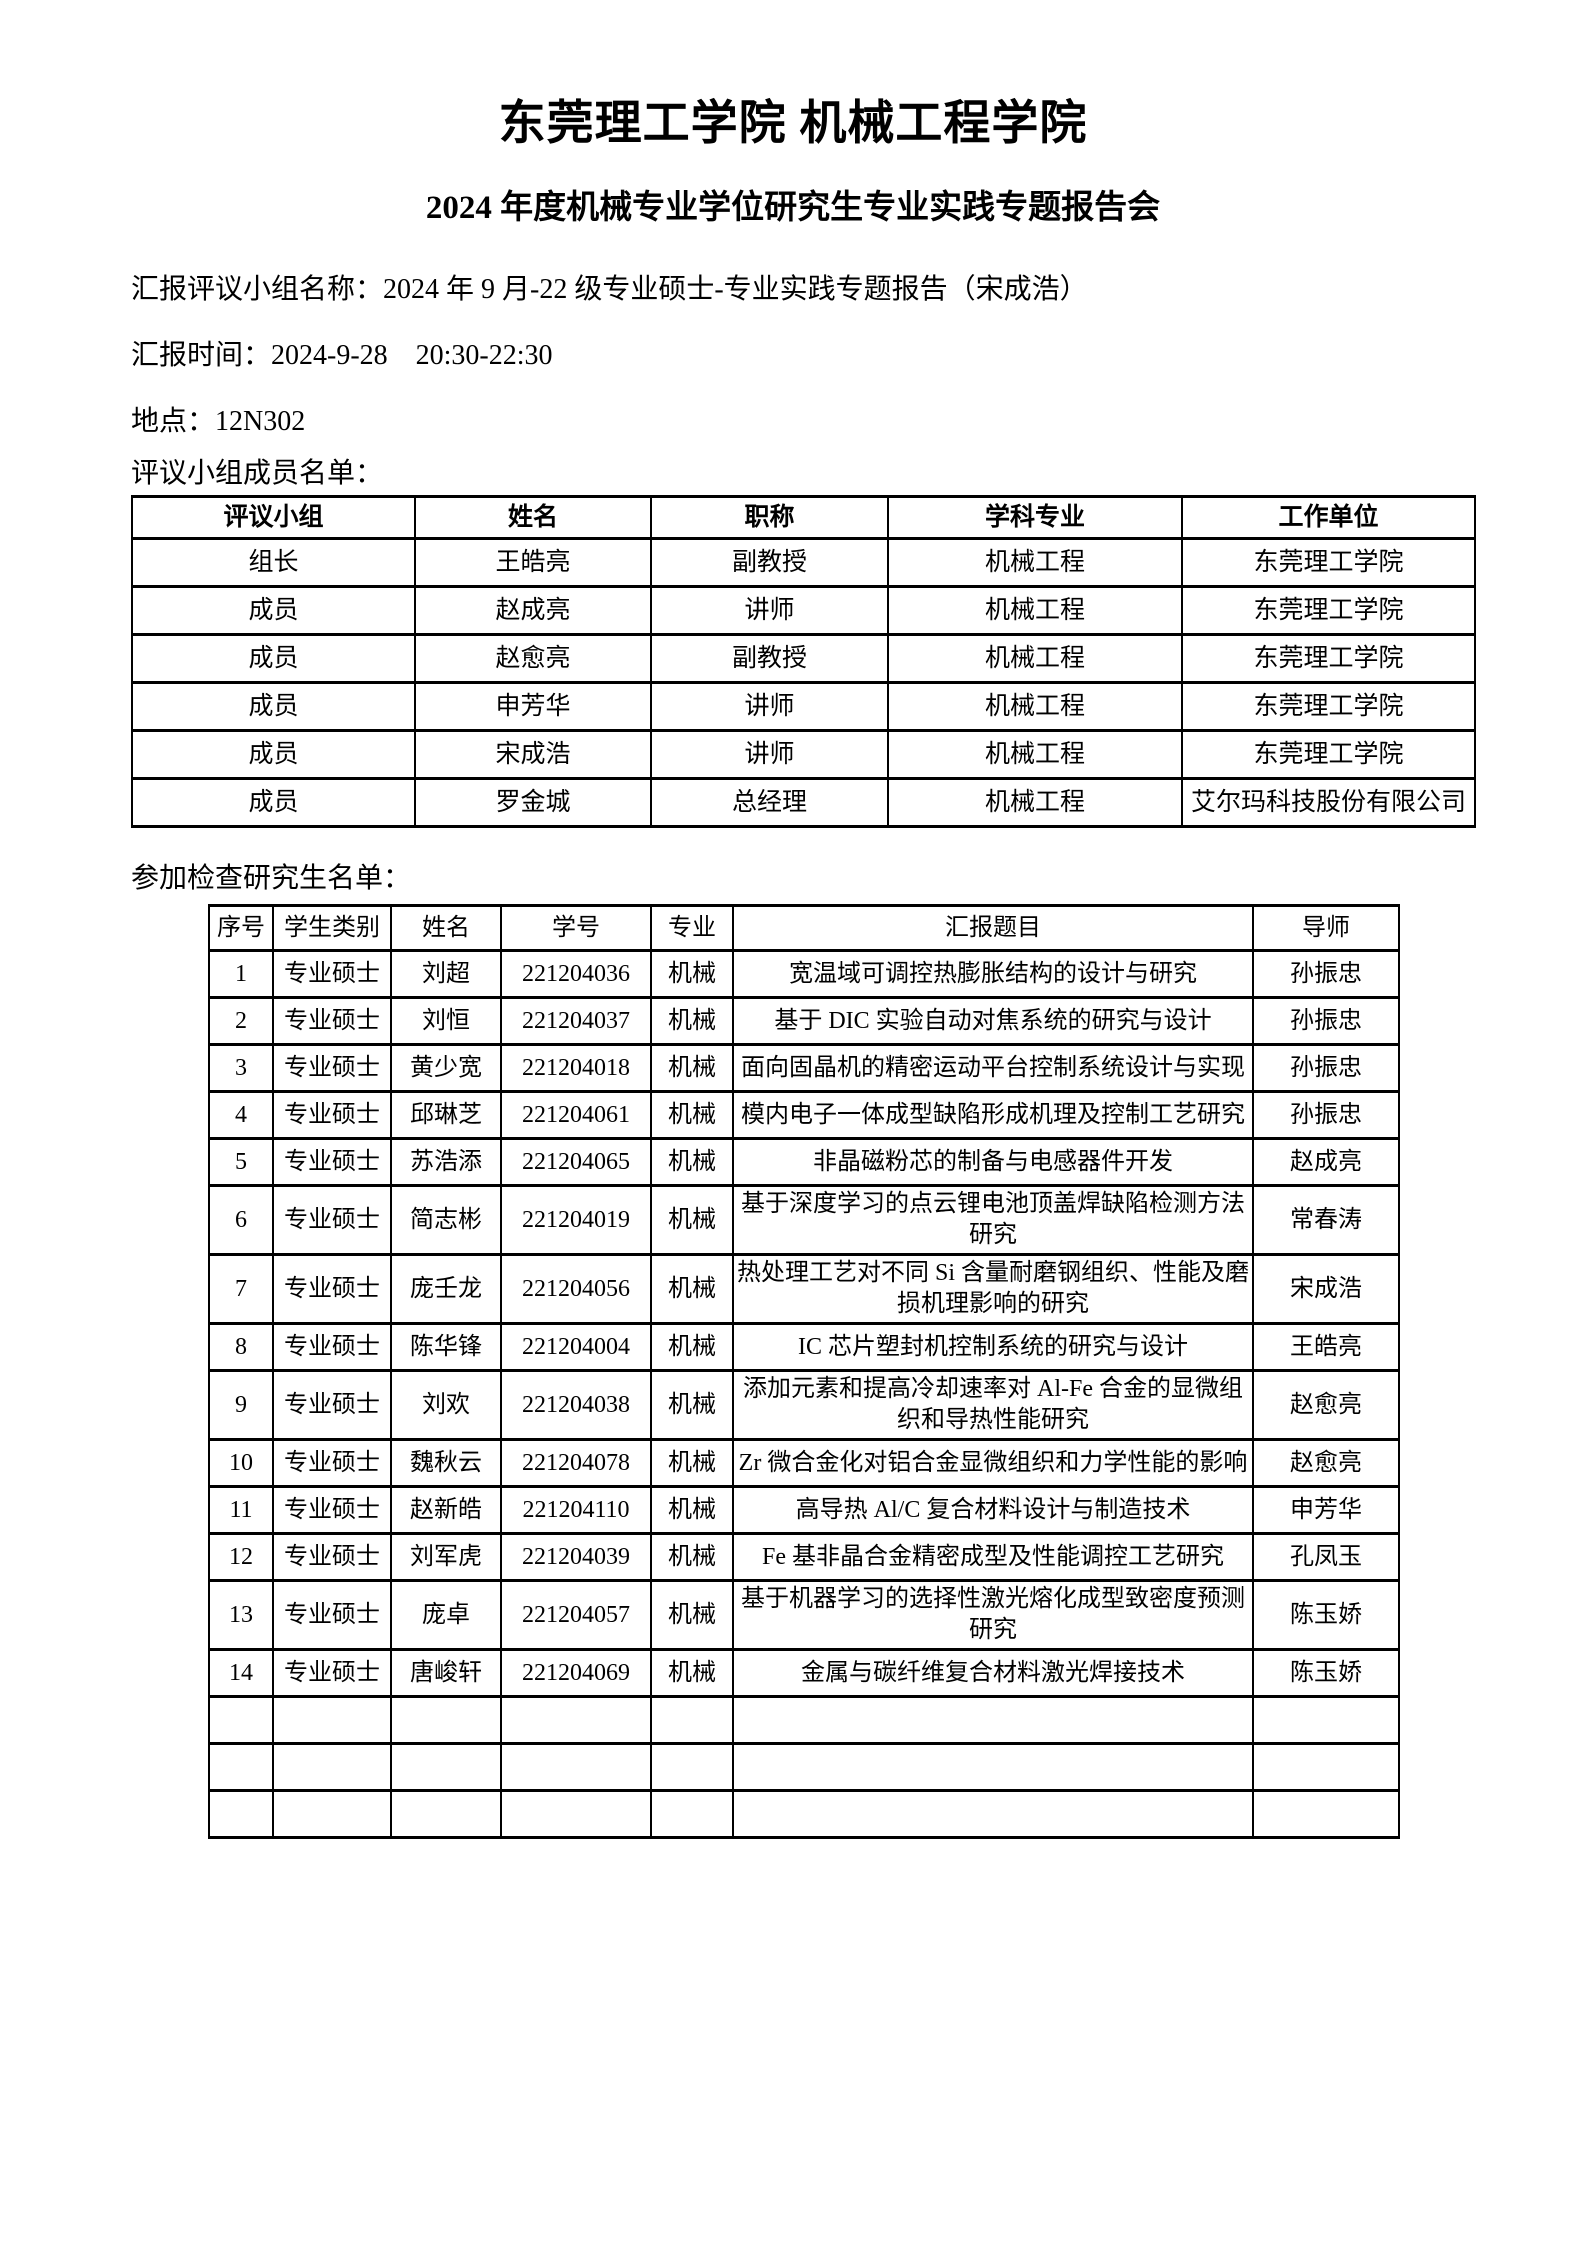 The height and width of the screenshot is (2245, 1586). What do you see at coordinates (793, 124) in the screenshot?
I see `page-title: 东莞理工学院 机械工程学院` at bounding box center [793, 124].